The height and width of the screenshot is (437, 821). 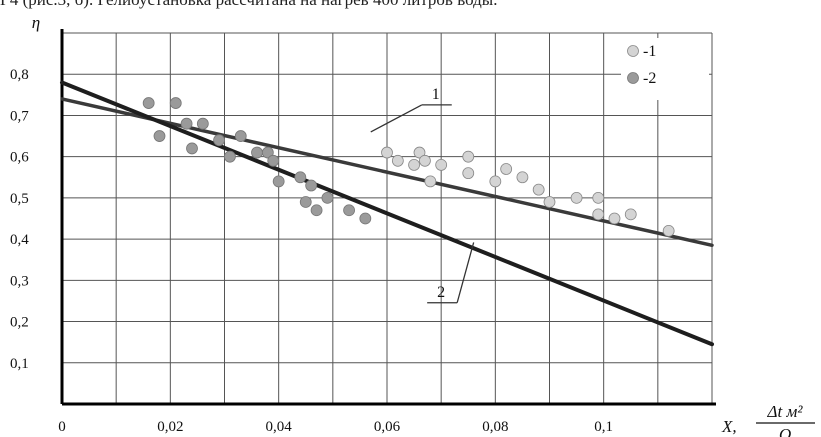 I want to click on legend: -1 -2, so click(x=665, y=69).